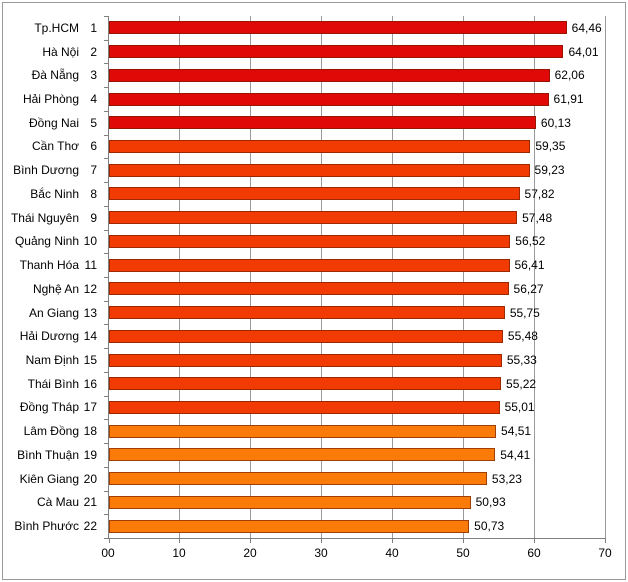 Image resolution: width=628 pixels, height=582 pixels. Describe the element at coordinates (537, 217) in the screenshot. I see `value-label: 57,48` at that location.